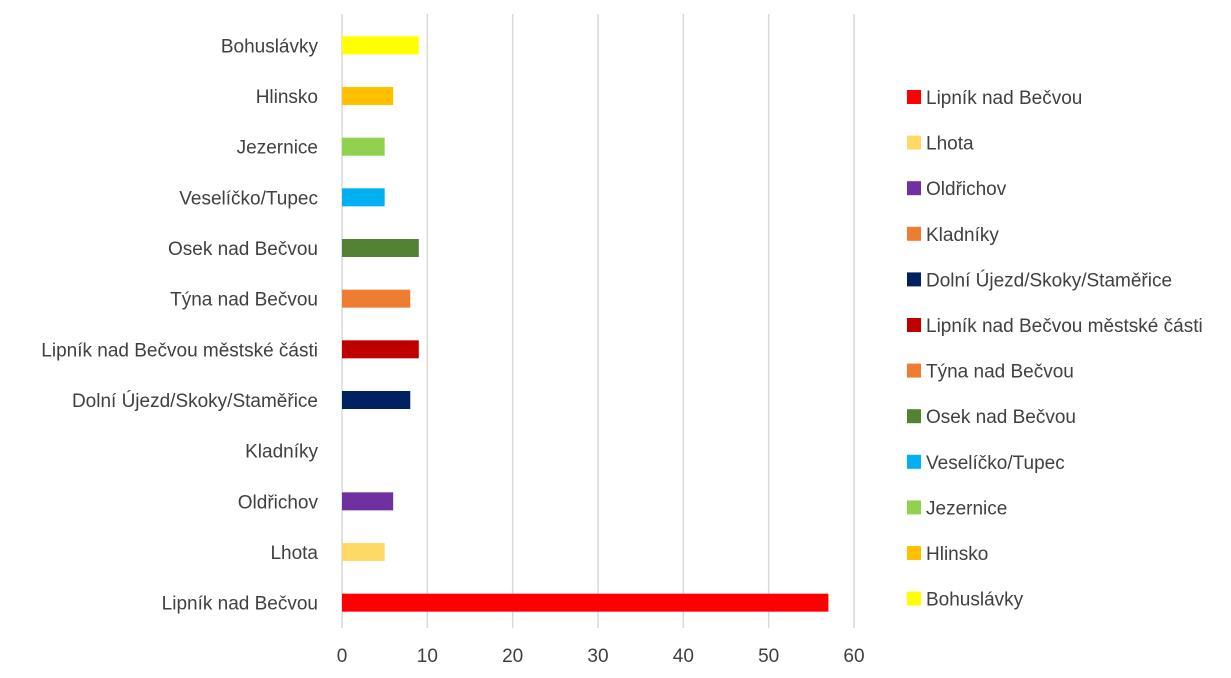 This screenshot has height=678, width=1231. Describe the element at coordinates (195, 401) in the screenshot. I see `category-label: Dolní Újezd/Skoky/Staměřice` at that location.